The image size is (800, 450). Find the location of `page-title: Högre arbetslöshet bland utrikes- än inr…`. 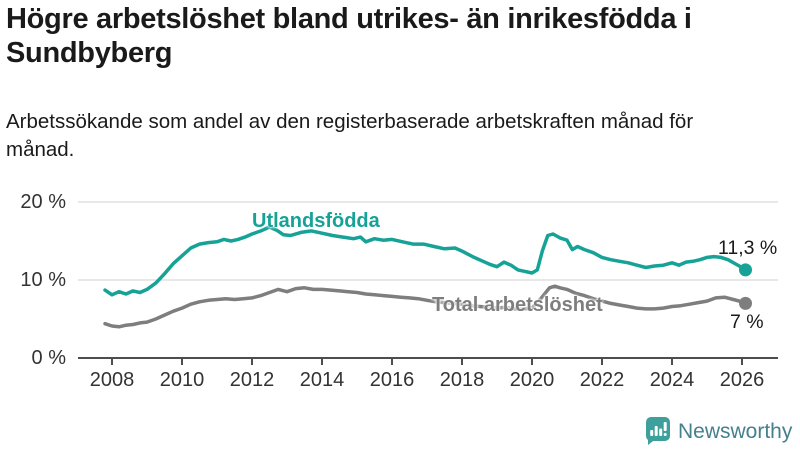

page-title: Högre arbetslöshet bland utrikes- än inr… is located at coordinates (349, 36).